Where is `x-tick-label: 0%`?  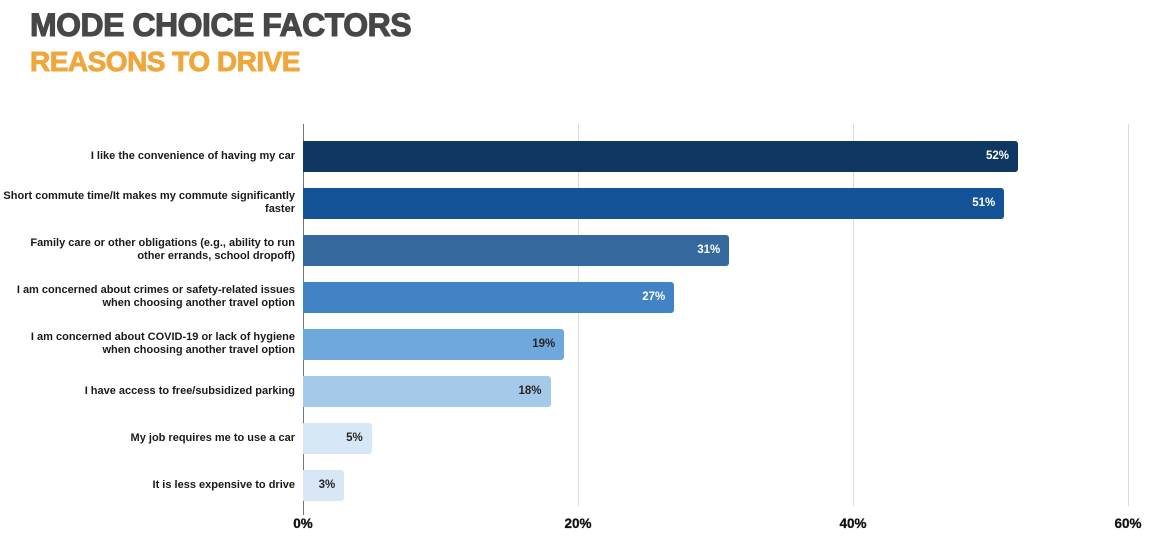 x-tick-label: 0% is located at coordinates (303, 523).